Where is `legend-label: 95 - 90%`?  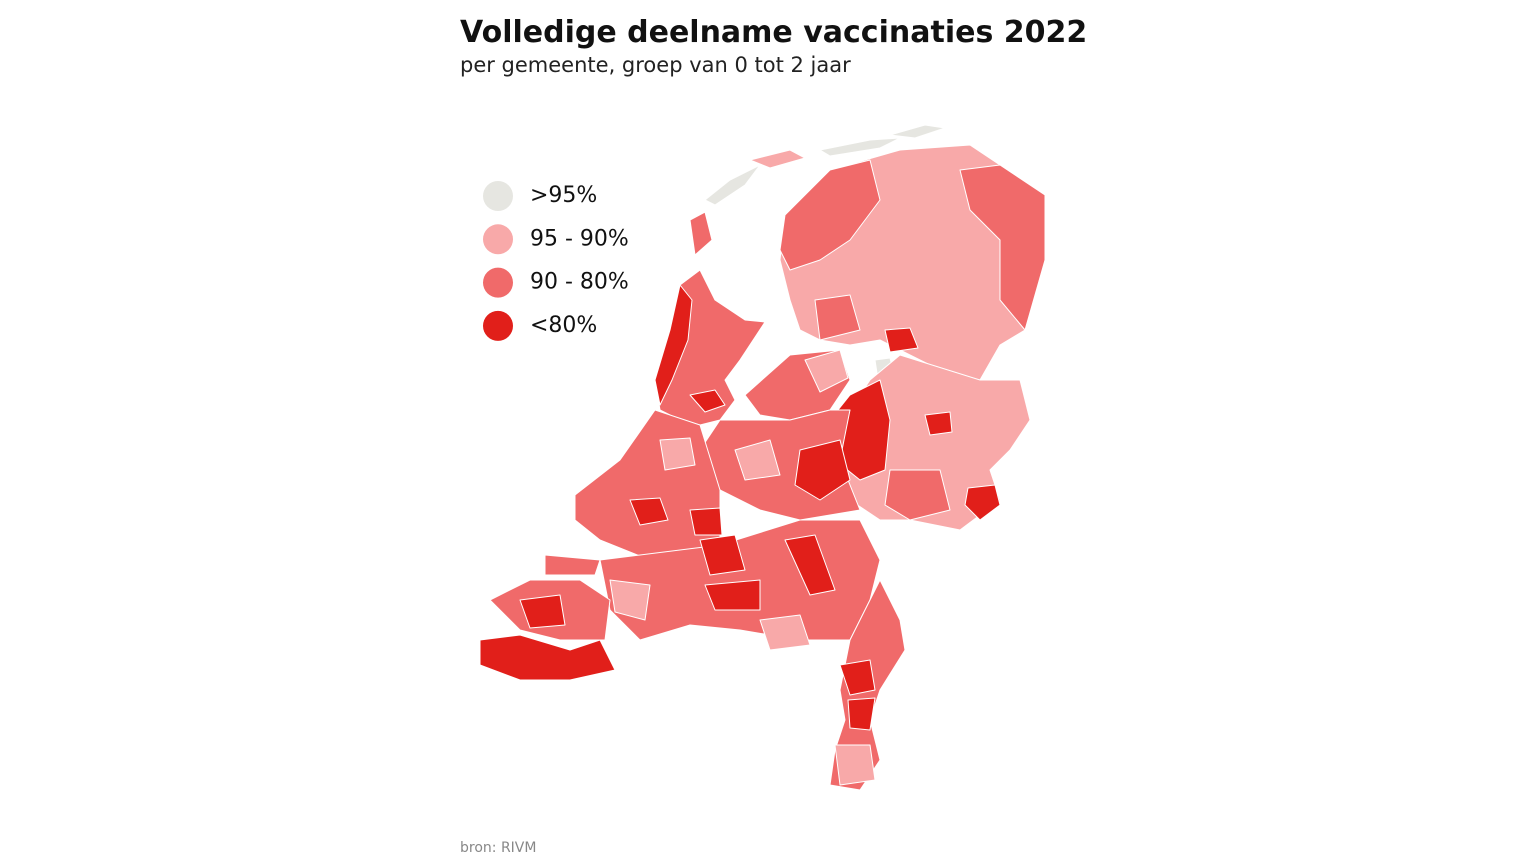
legend-label: 95 - 90% is located at coordinates (579, 238).